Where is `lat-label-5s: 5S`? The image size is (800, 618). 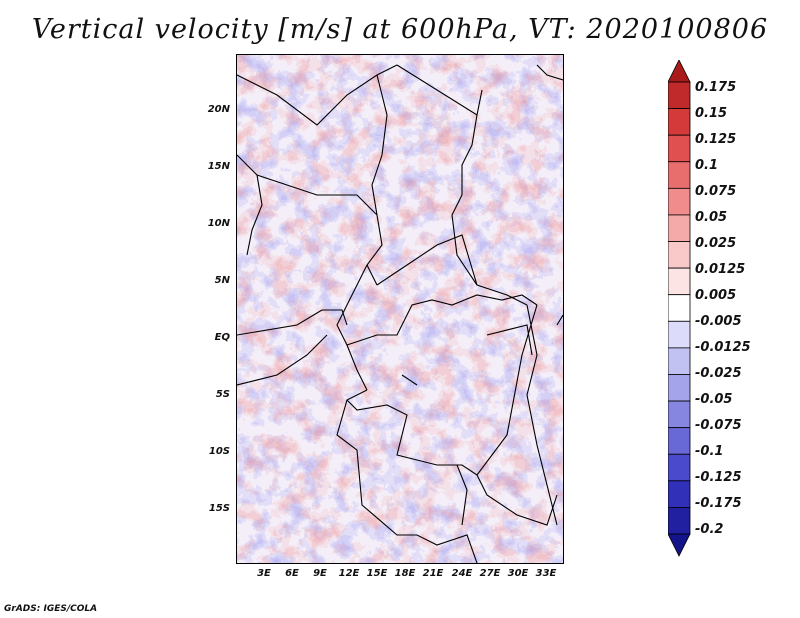
lat-label-5s: 5S is located at coordinates (222, 394).